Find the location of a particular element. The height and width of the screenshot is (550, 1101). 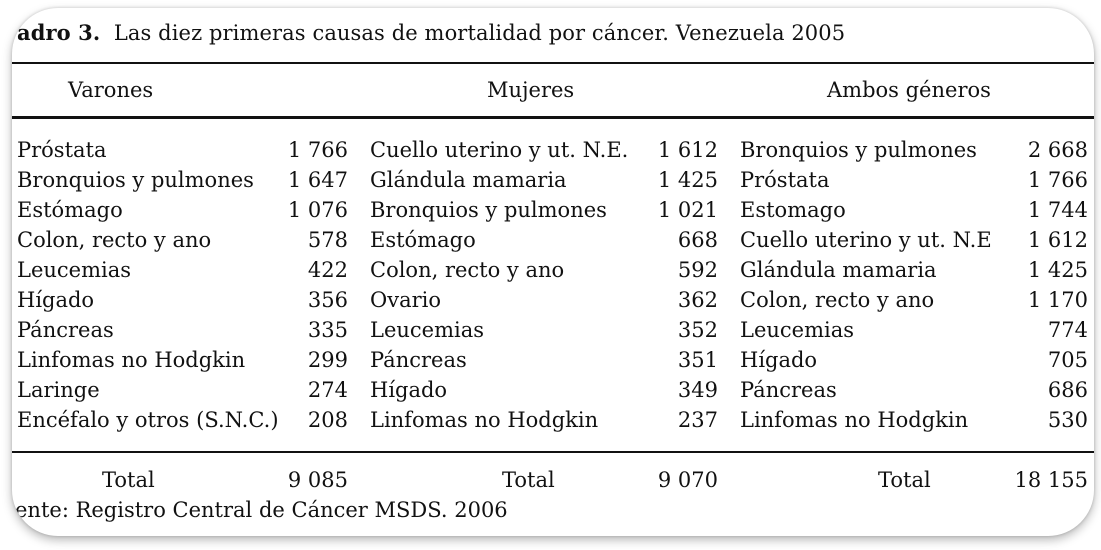

top-rule is located at coordinates (553, 63).